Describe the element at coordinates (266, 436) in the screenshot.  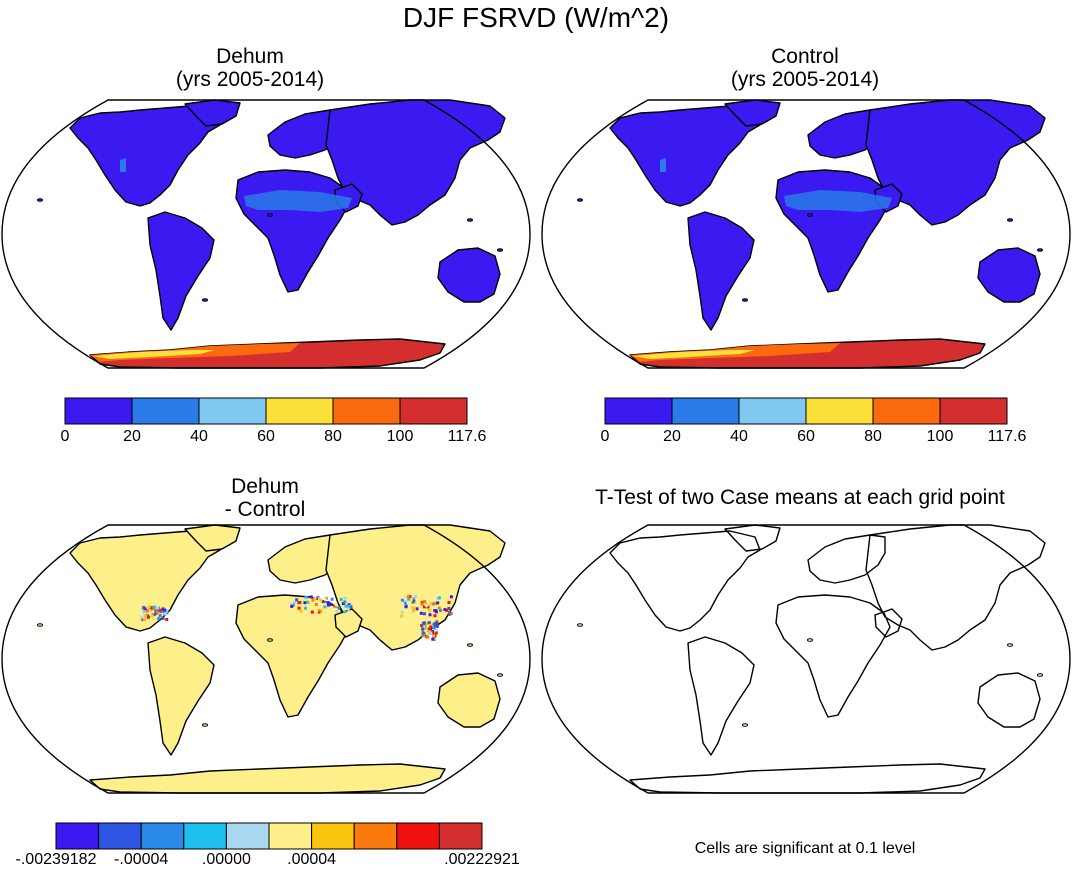
I see `colorbar-tick-label: 60` at that location.